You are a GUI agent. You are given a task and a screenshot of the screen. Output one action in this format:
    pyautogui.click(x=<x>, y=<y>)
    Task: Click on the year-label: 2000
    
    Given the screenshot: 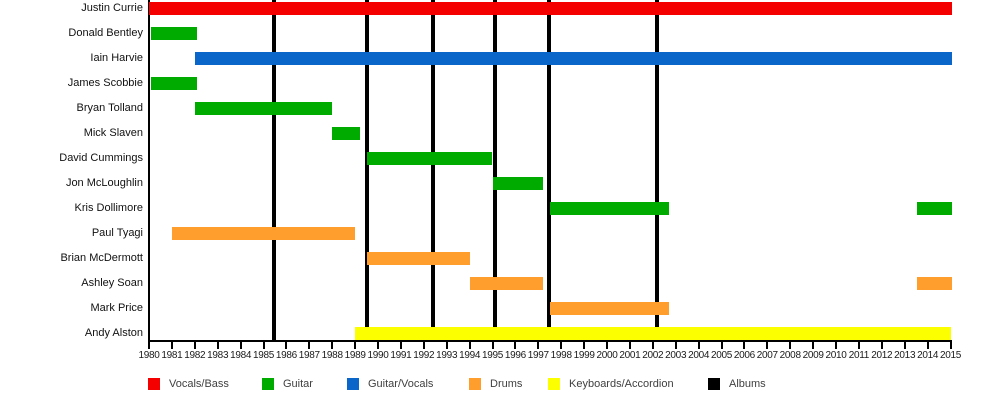 What is the action you would take?
    pyautogui.click(x=607, y=355)
    